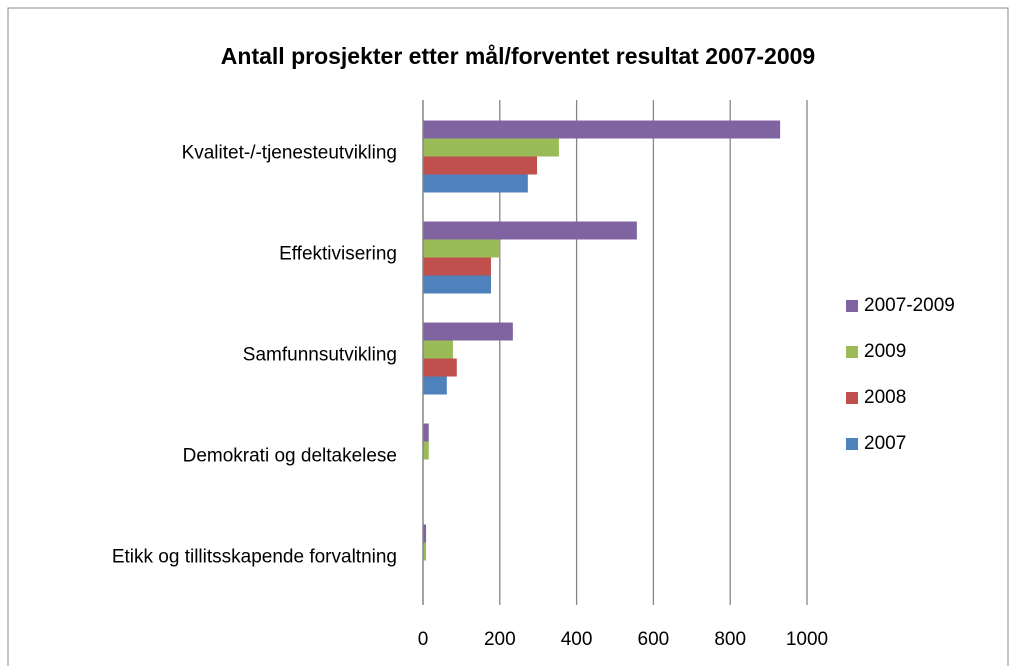 The image size is (1014, 671). Describe the element at coordinates (338, 254) in the screenshot. I see `y-tick-label: Effektivisering` at that location.